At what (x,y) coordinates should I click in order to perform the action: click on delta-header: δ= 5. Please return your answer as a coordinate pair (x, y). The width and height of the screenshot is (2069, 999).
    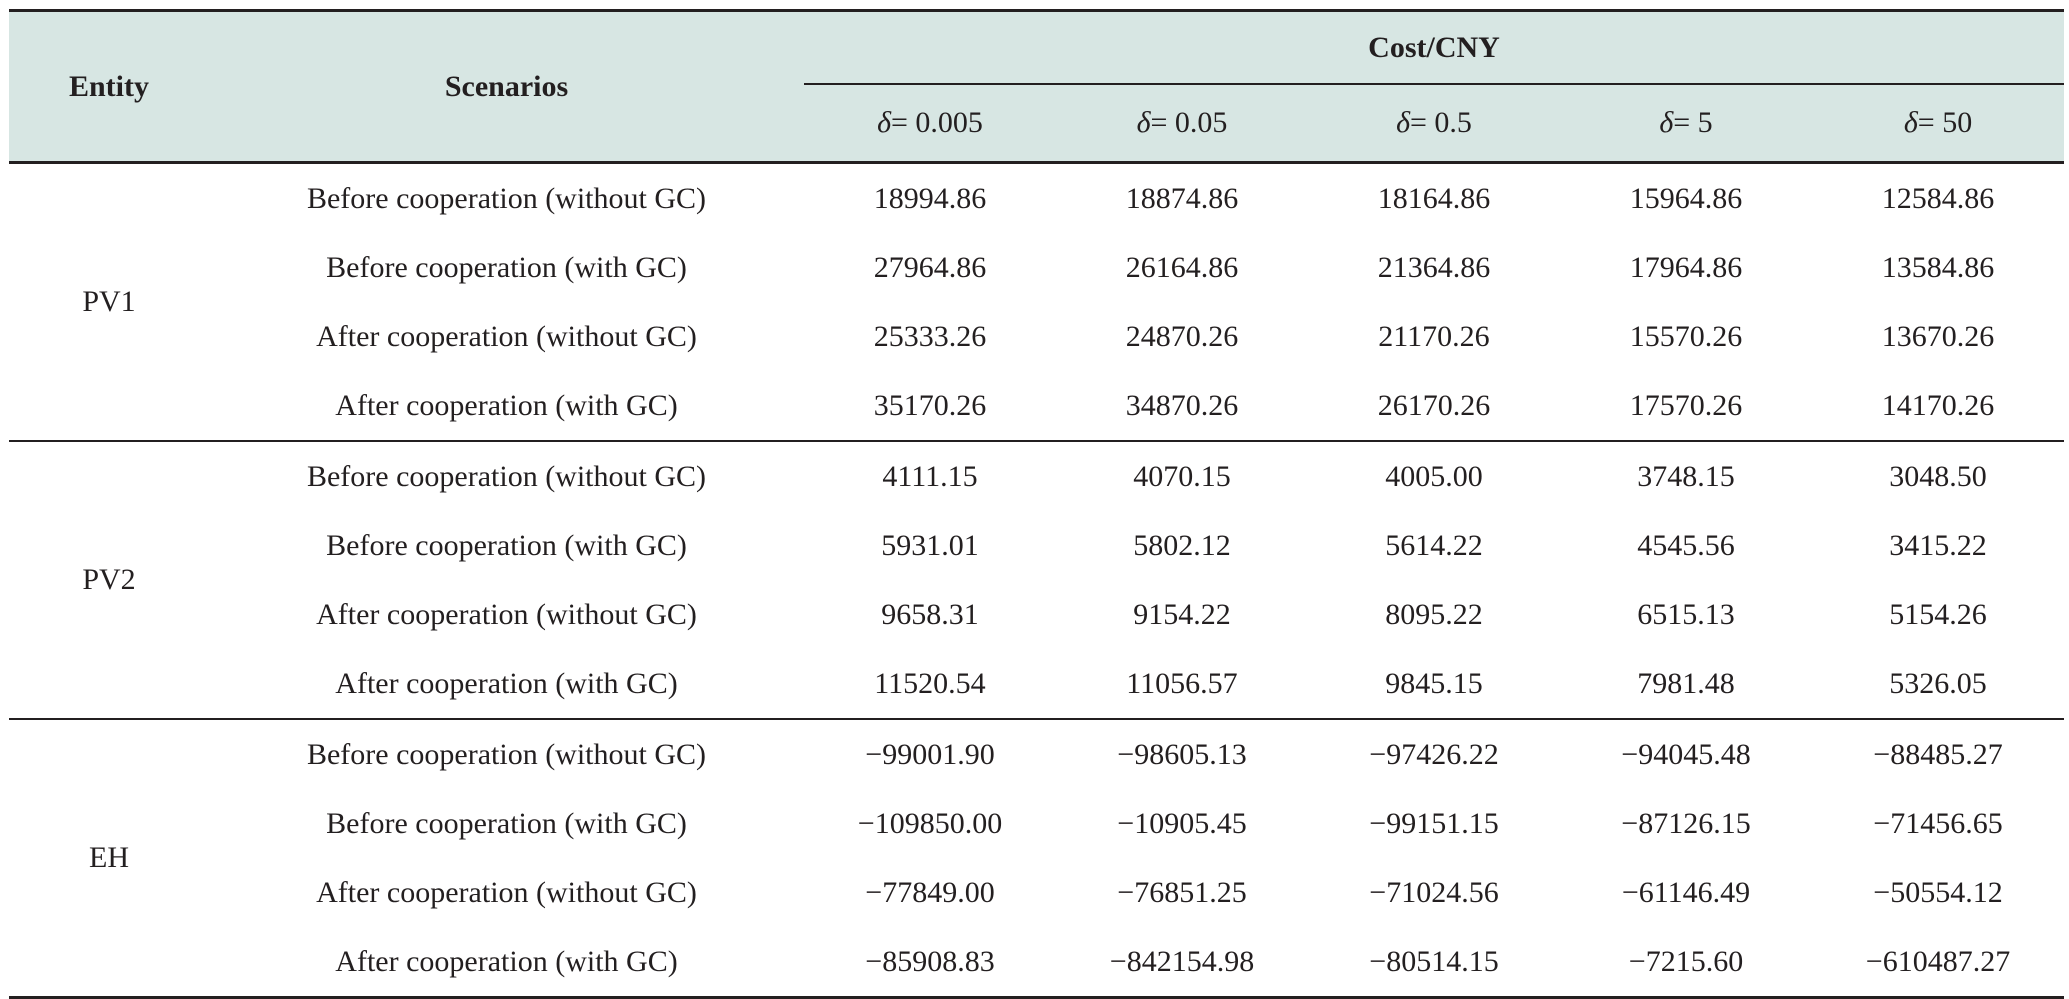
    Looking at the image, I should click on (1686, 123).